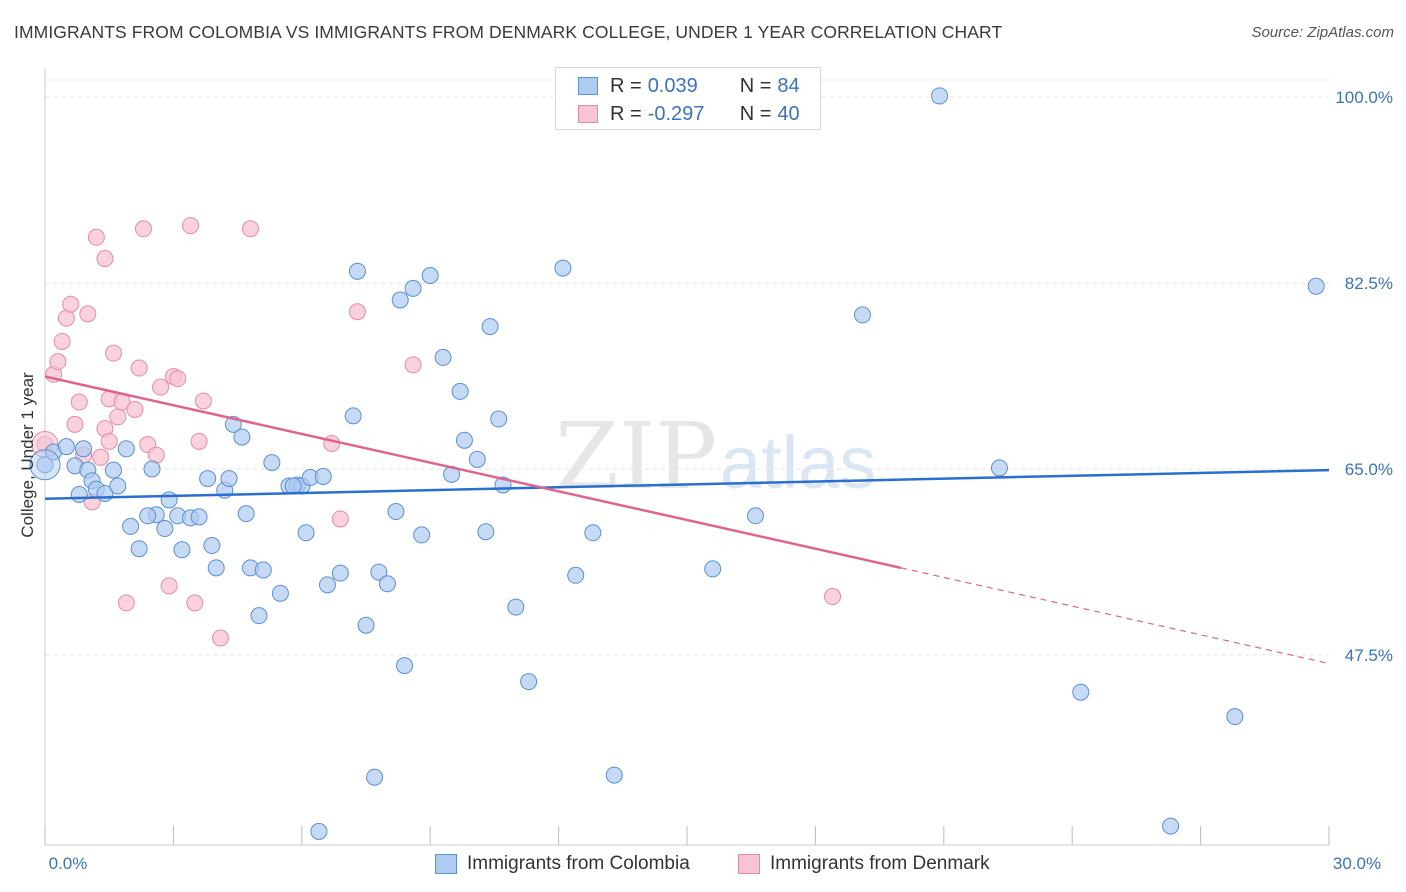 The height and width of the screenshot is (892, 1406). I want to click on legend-swatch-colombia, so click(588, 86).